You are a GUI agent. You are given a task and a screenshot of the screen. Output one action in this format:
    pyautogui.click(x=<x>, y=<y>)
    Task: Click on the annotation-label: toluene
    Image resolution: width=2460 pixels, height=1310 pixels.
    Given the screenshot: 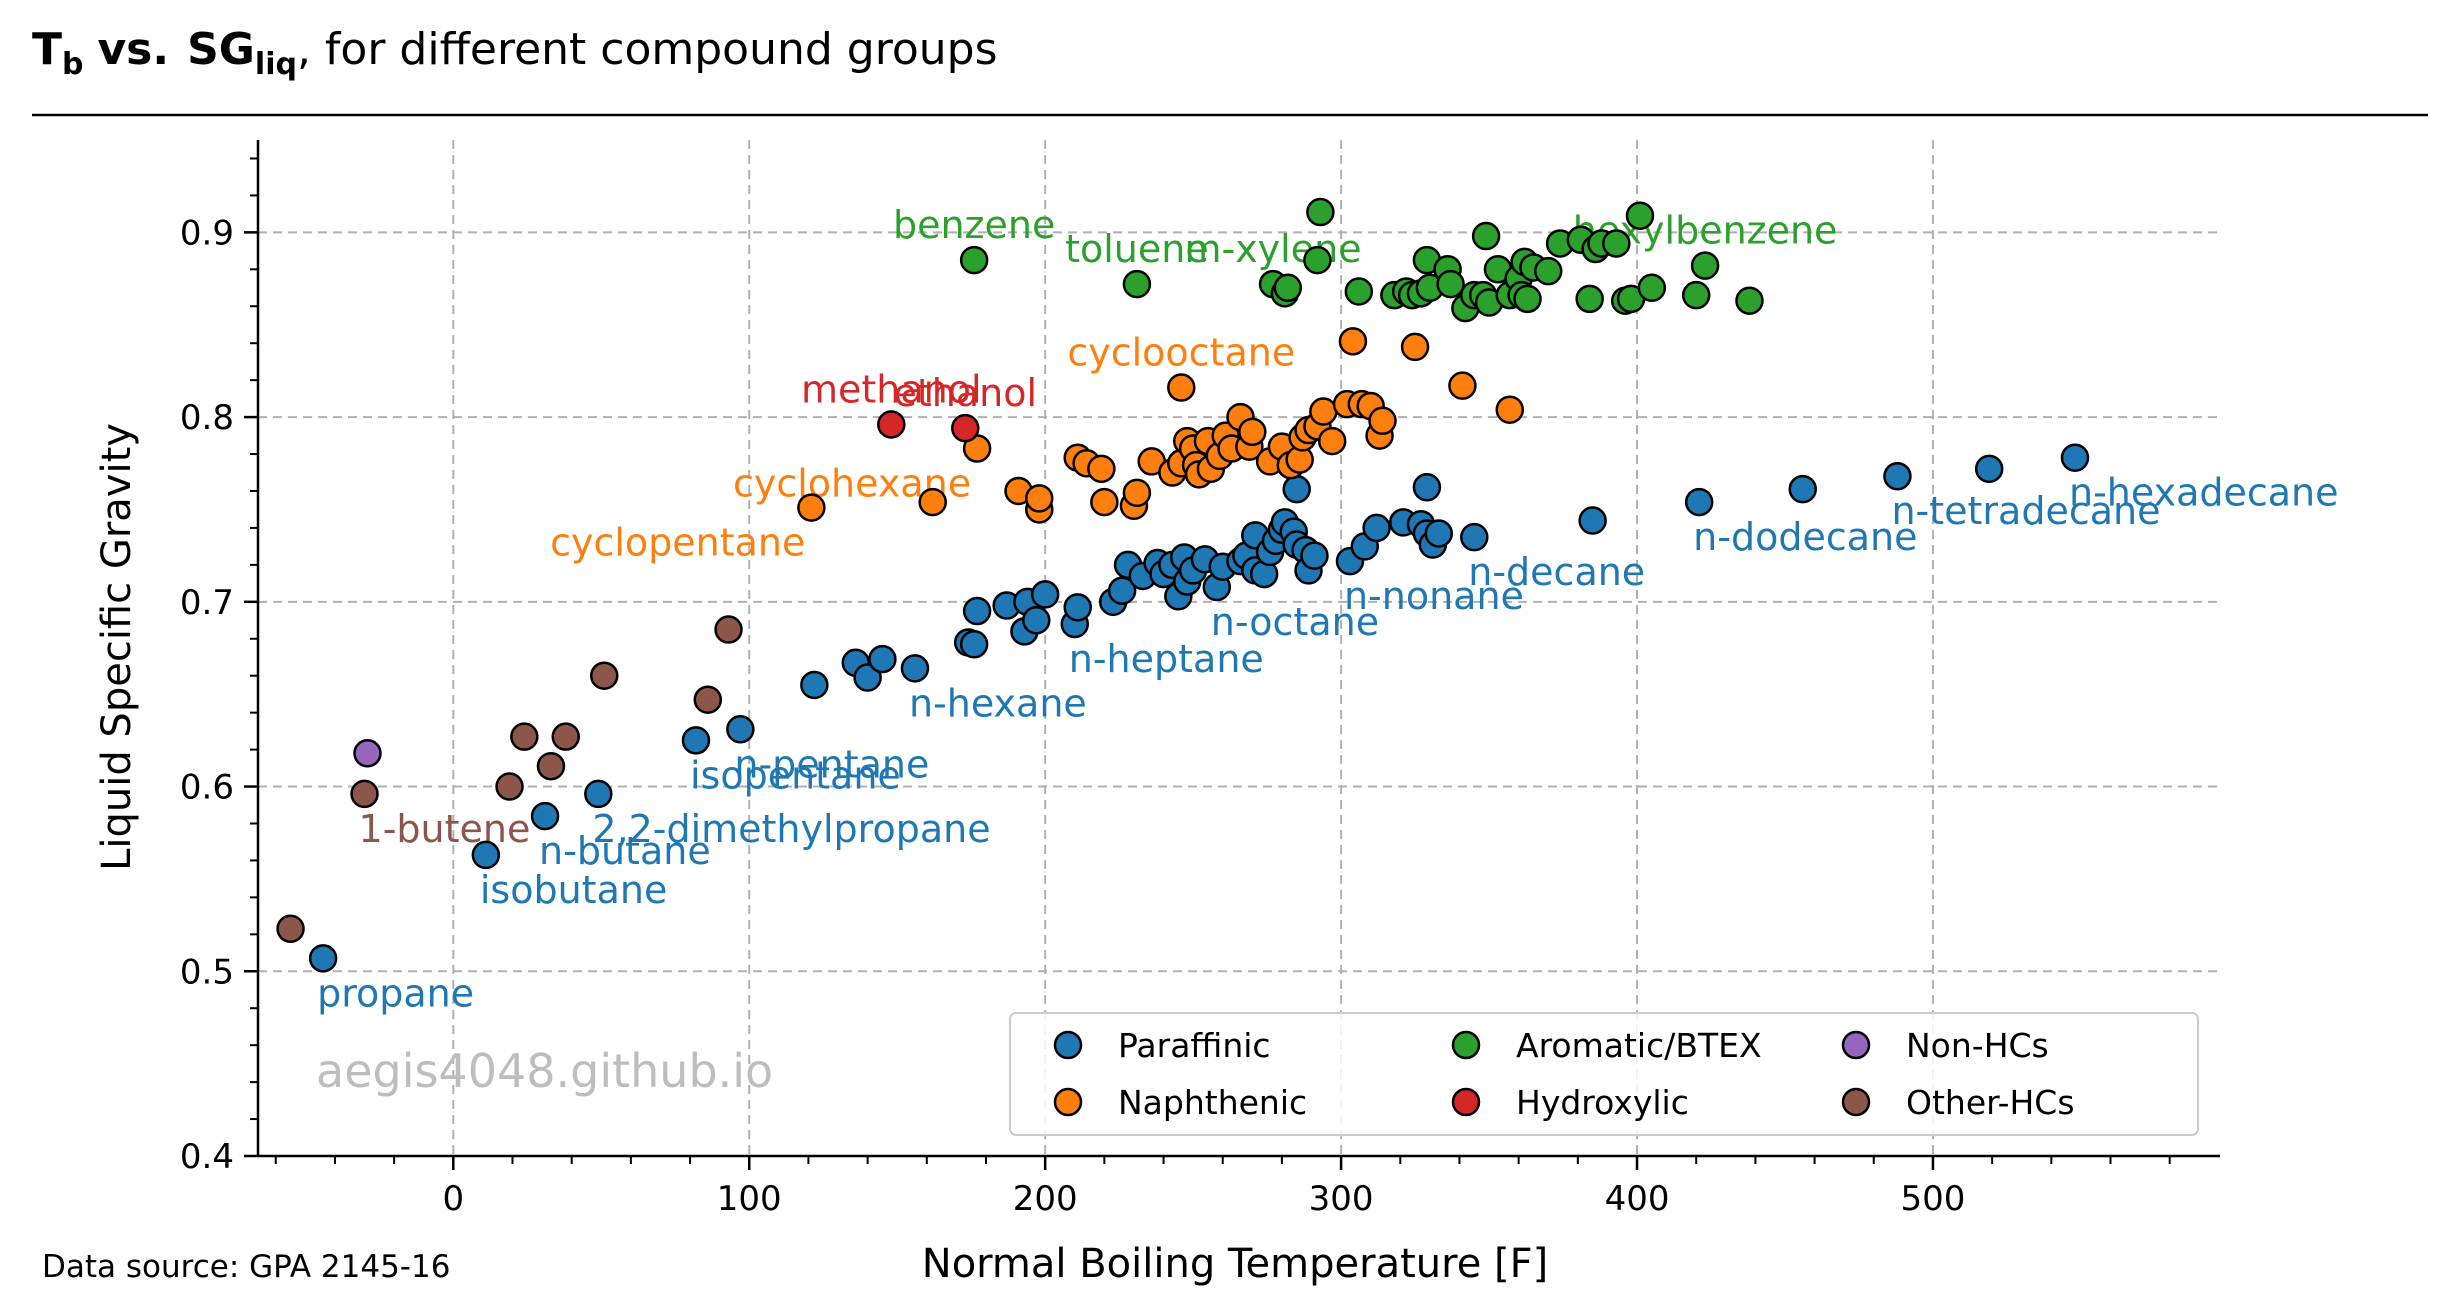 What is the action you would take?
    pyautogui.click(x=1137, y=249)
    